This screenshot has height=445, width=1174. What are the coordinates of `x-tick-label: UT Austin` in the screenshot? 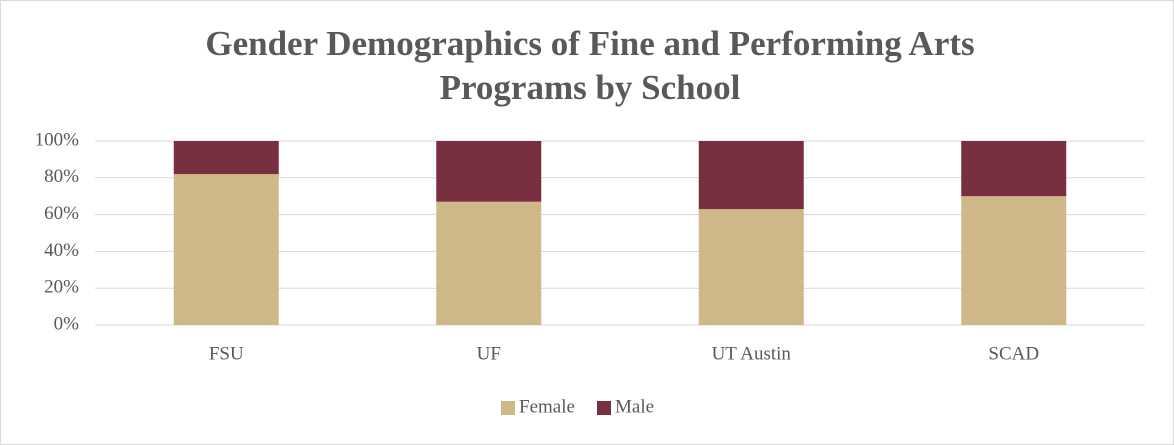 It's located at (752, 353).